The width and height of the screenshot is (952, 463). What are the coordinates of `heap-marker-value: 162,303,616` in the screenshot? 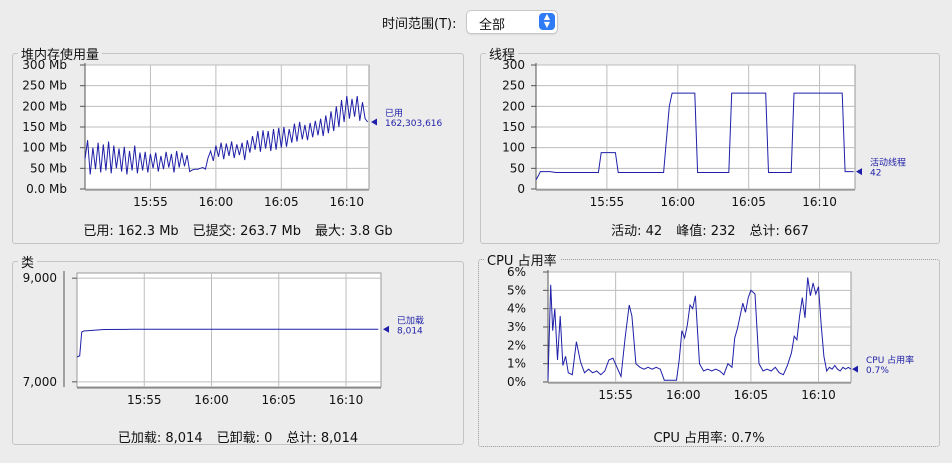 It's located at (414, 124).